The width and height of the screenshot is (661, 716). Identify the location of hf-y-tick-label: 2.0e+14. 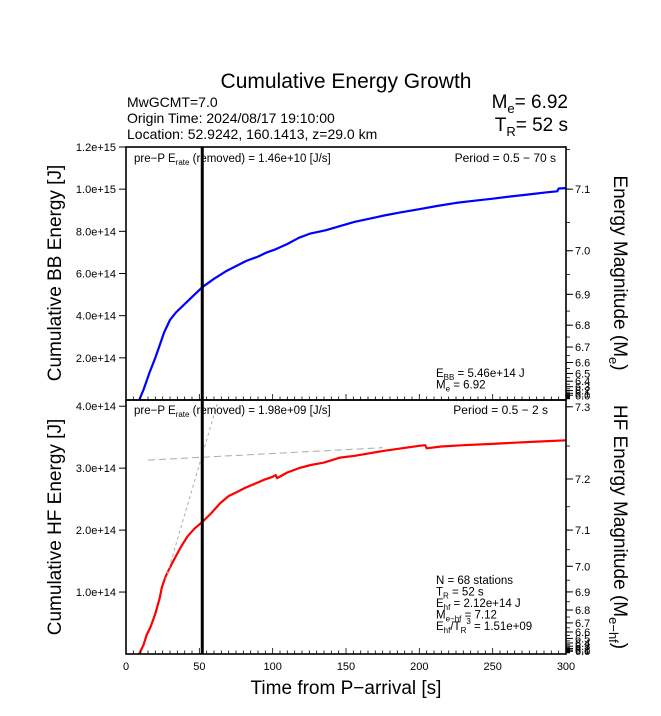
(96, 531).